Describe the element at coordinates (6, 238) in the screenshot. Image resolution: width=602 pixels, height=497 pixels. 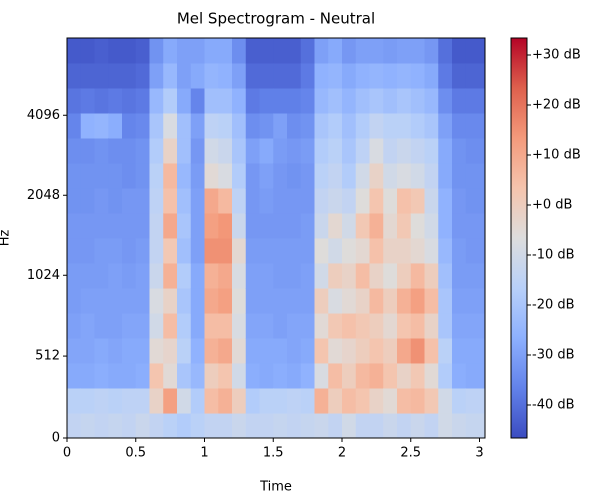
I see `y-axis-label: Hz` at that location.